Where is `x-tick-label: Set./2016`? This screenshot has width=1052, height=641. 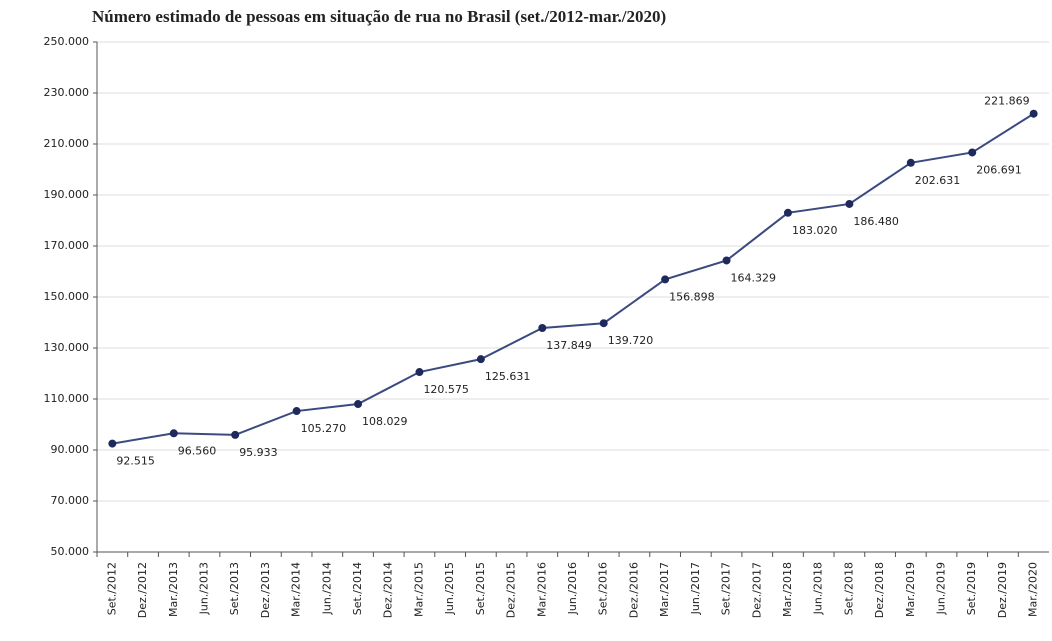 x-tick-label: Set./2016 is located at coordinates (603, 588).